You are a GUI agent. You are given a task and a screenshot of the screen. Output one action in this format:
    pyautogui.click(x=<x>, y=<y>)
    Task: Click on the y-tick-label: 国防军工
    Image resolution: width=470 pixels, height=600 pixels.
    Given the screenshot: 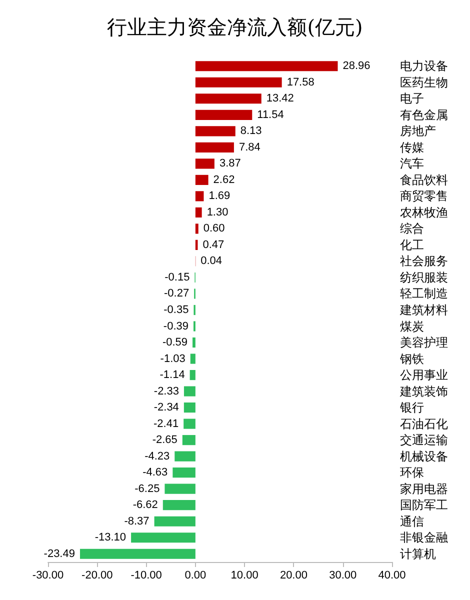 What is the action you would take?
    pyautogui.click(x=424, y=505)
    